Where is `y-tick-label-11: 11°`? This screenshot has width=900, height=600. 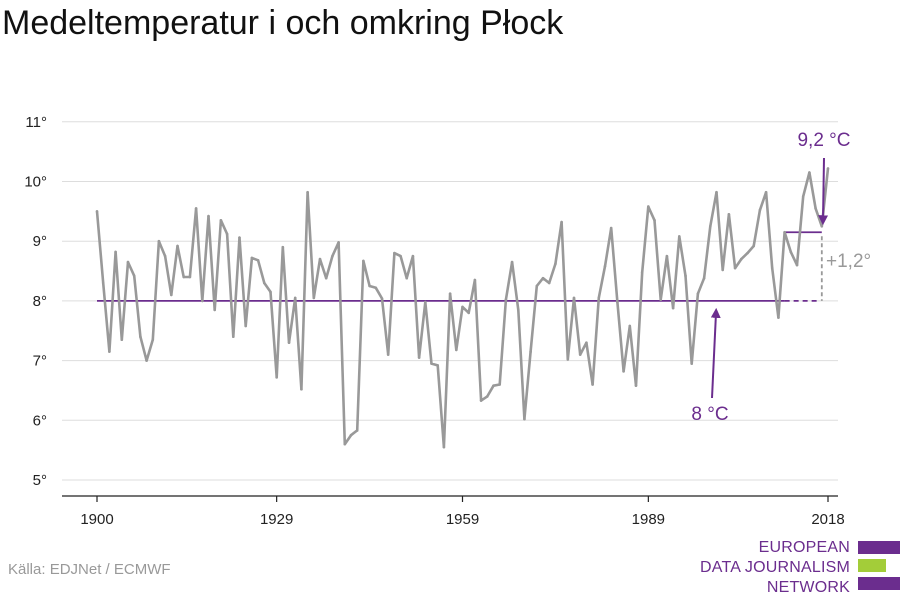 y-tick-label-11: 11° is located at coordinates (36, 122).